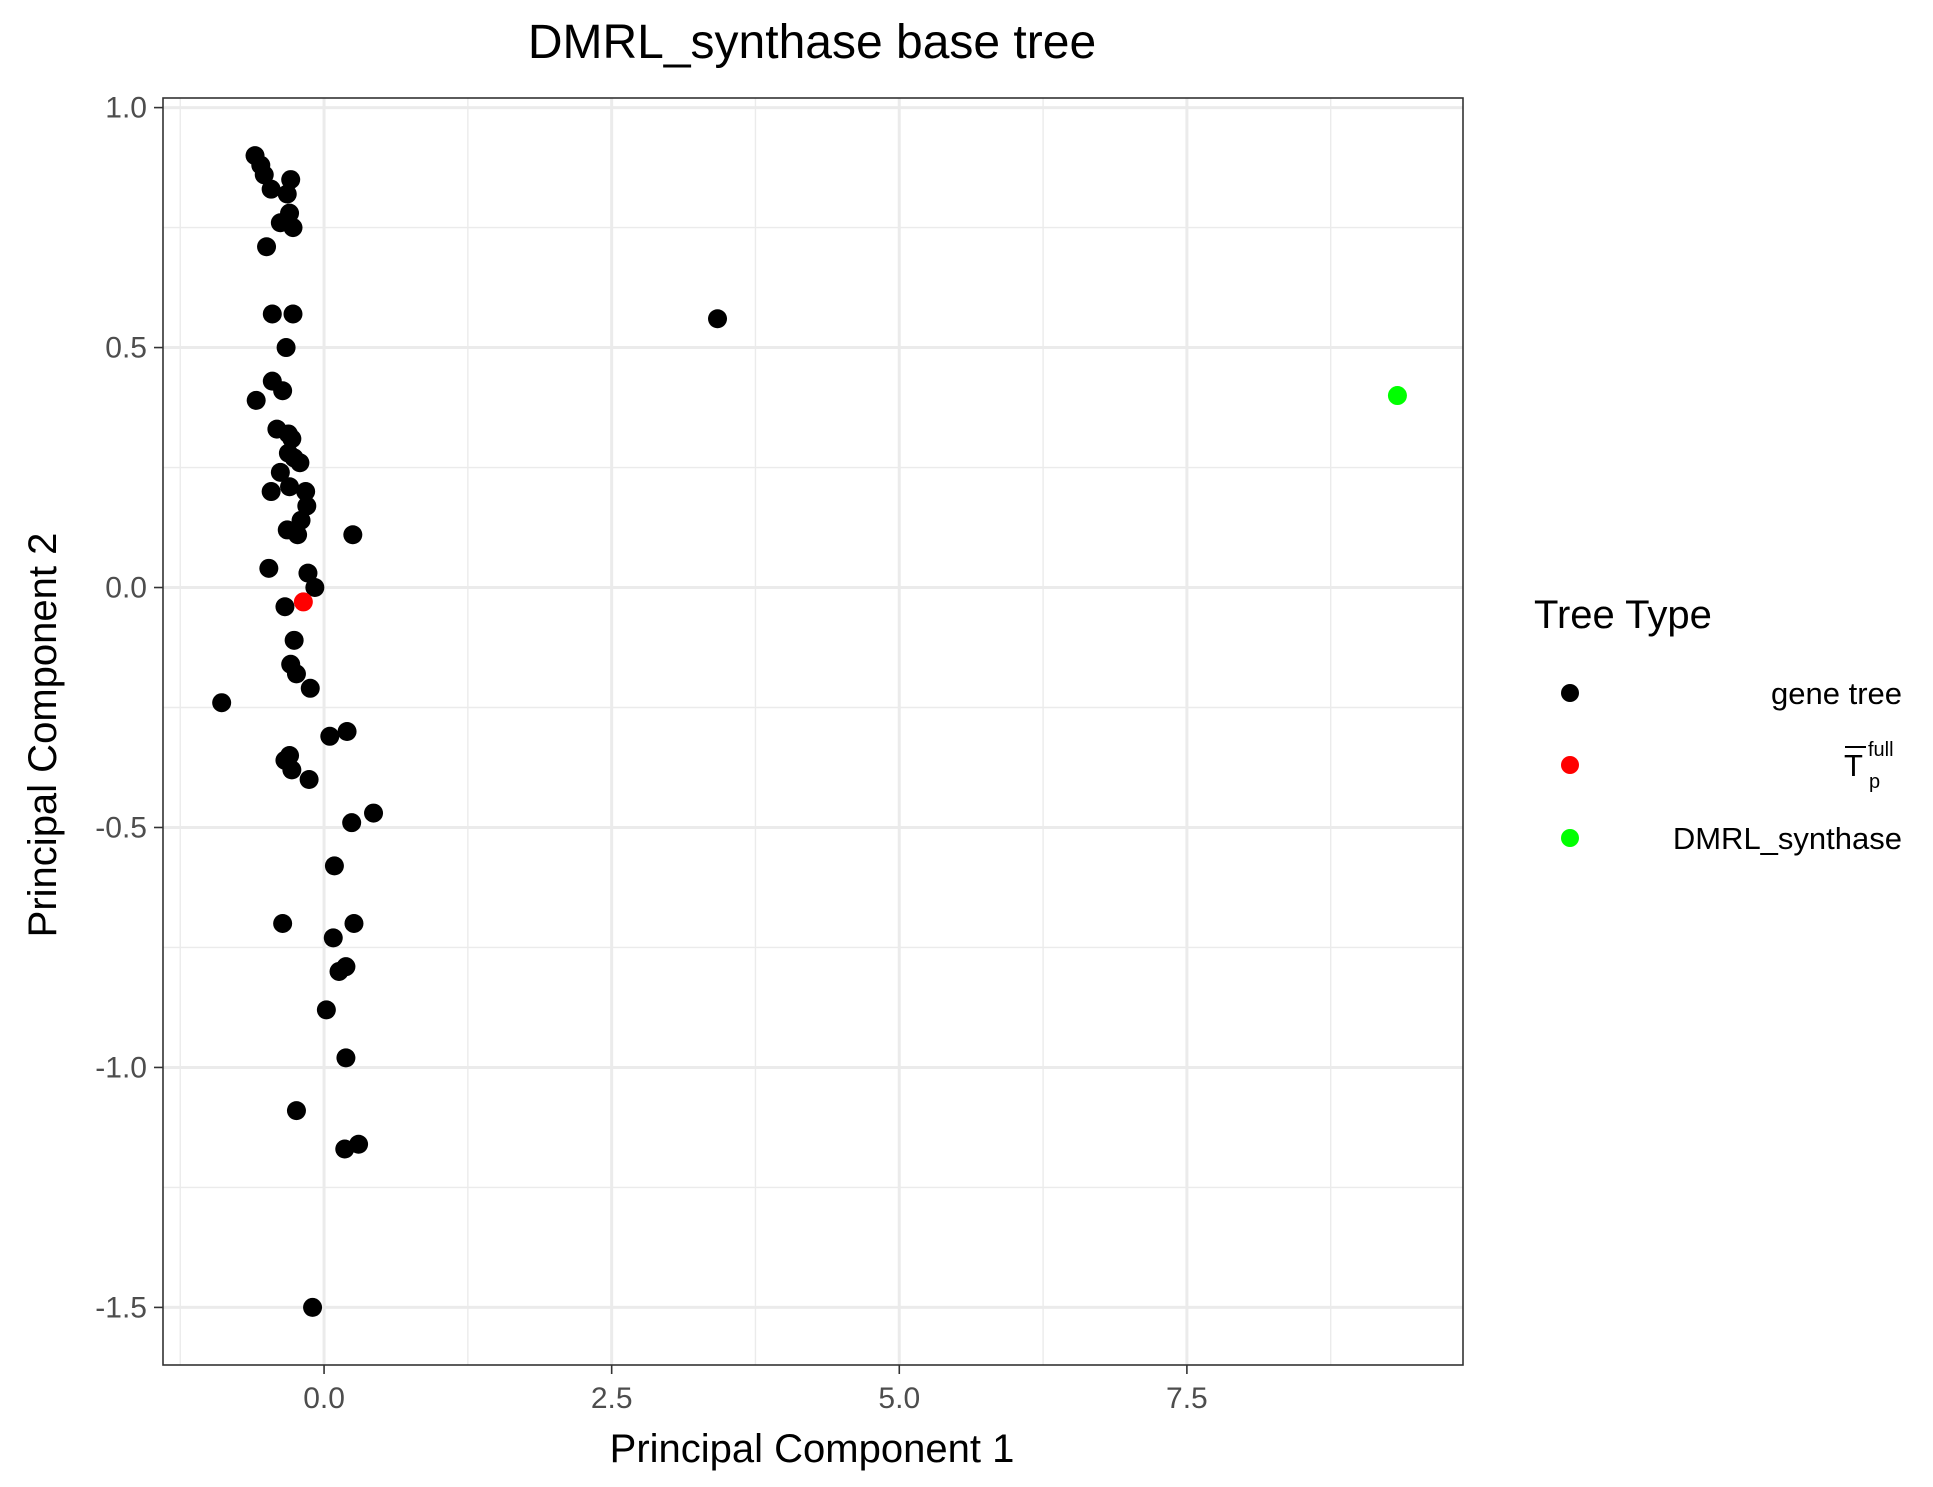 The image size is (1933, 1487). What do you see at coordinates (1570, 693) in the screenshot?
I see `legend-key-gene-tree` at bounding box center [1570, 693].